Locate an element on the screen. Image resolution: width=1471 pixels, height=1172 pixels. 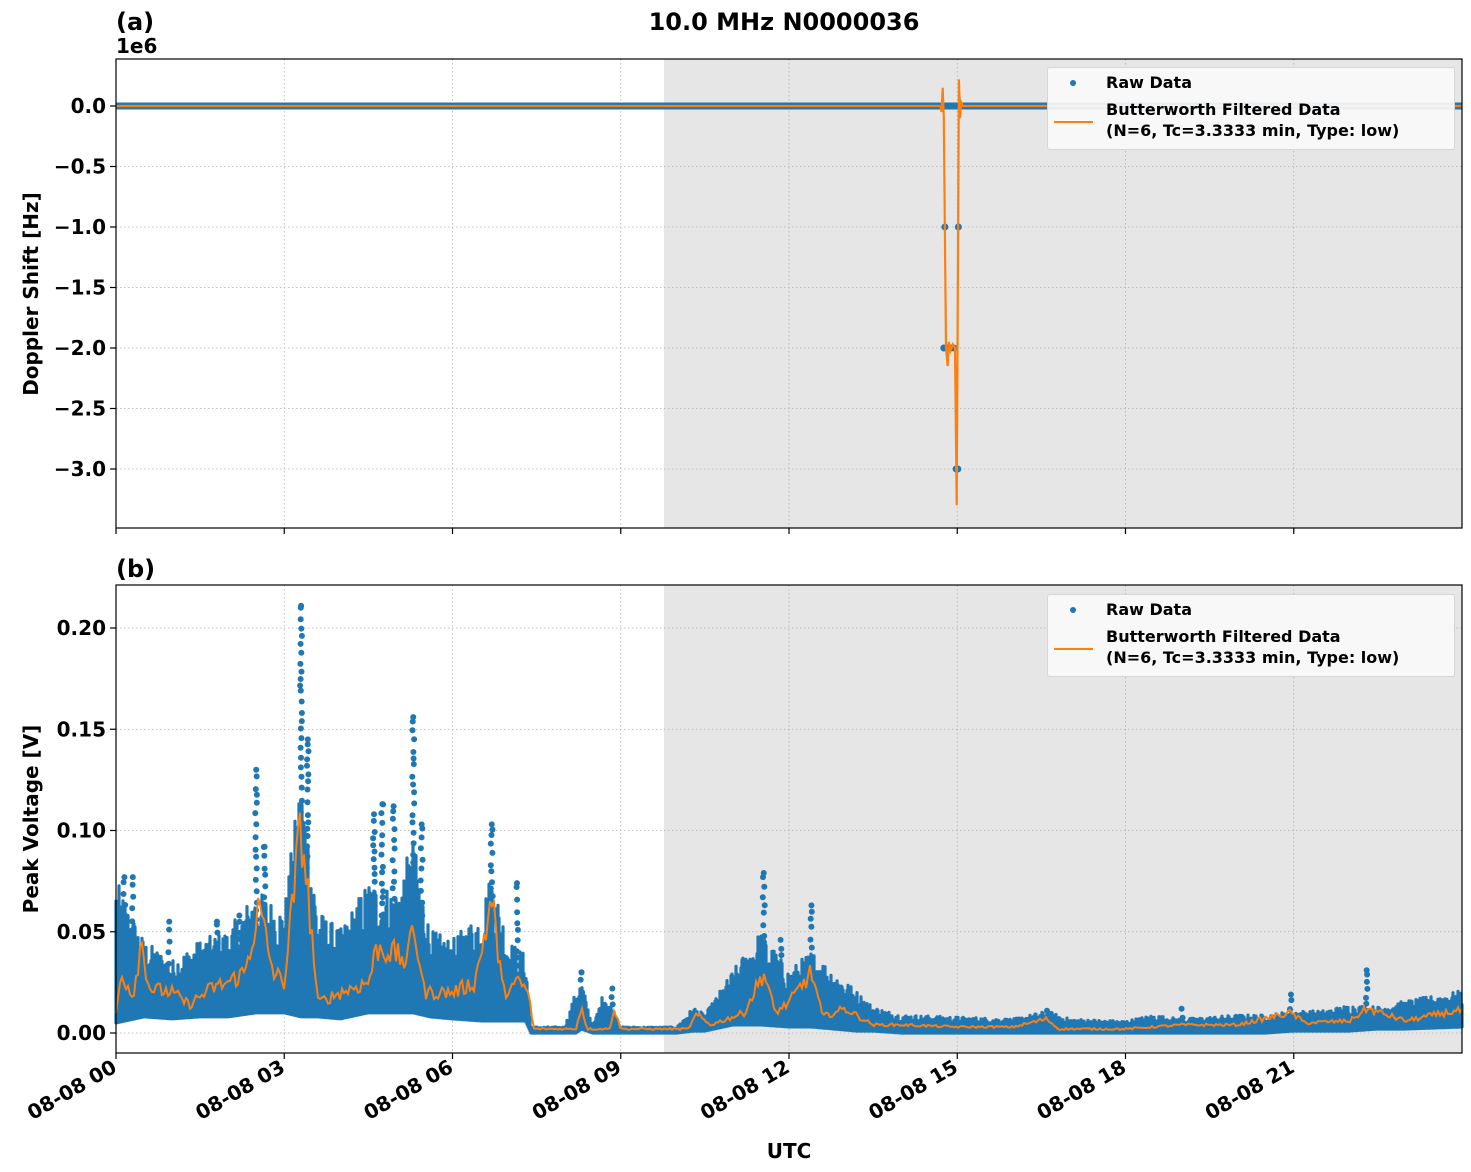
x-tick-label: 08-08 18 is located at coordinates (1081, 1090).